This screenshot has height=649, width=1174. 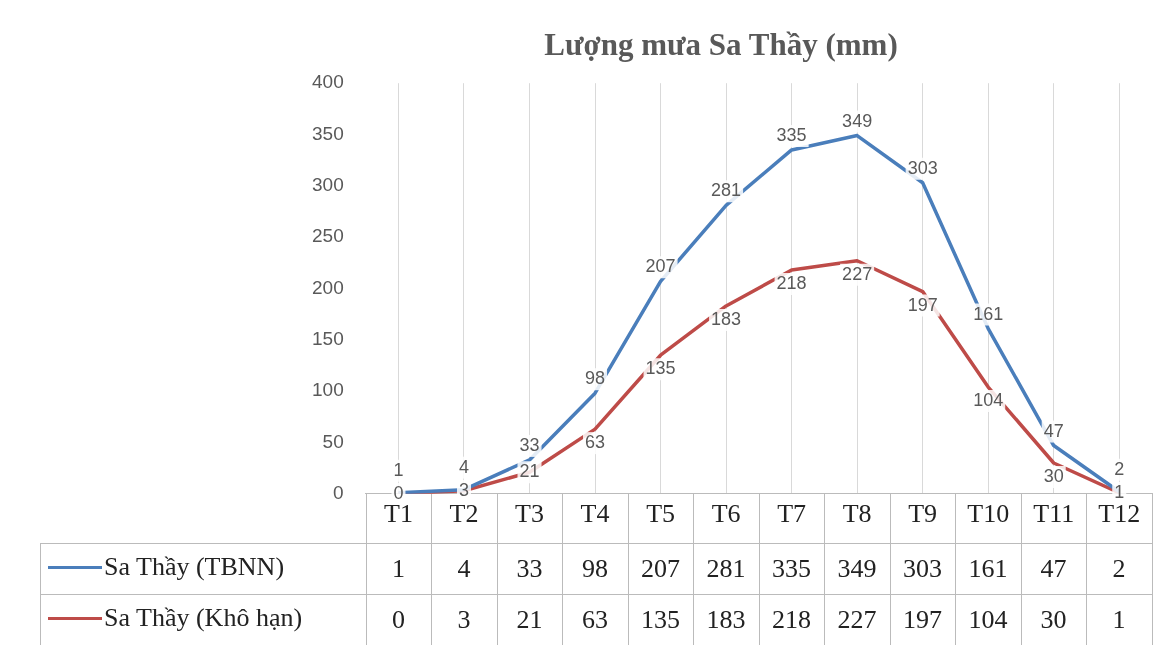 What do you see at coordinates (726, 514) in the screenshot?
I see `x-tick-label: T6` at bounding box center [726, 514].